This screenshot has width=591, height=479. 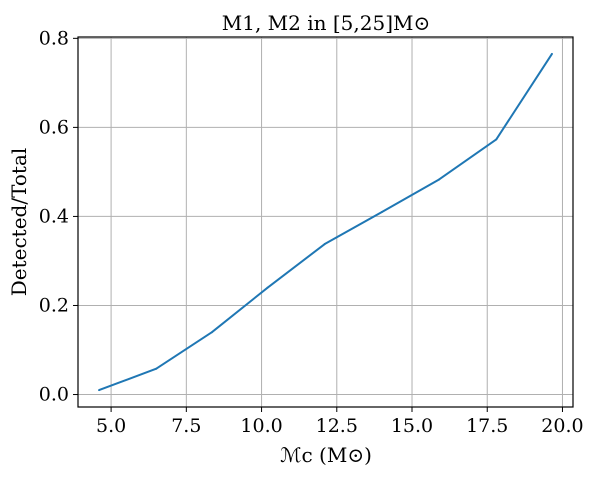 I want to click on x-tick-label: 15.0, so click(x=412, y=426).